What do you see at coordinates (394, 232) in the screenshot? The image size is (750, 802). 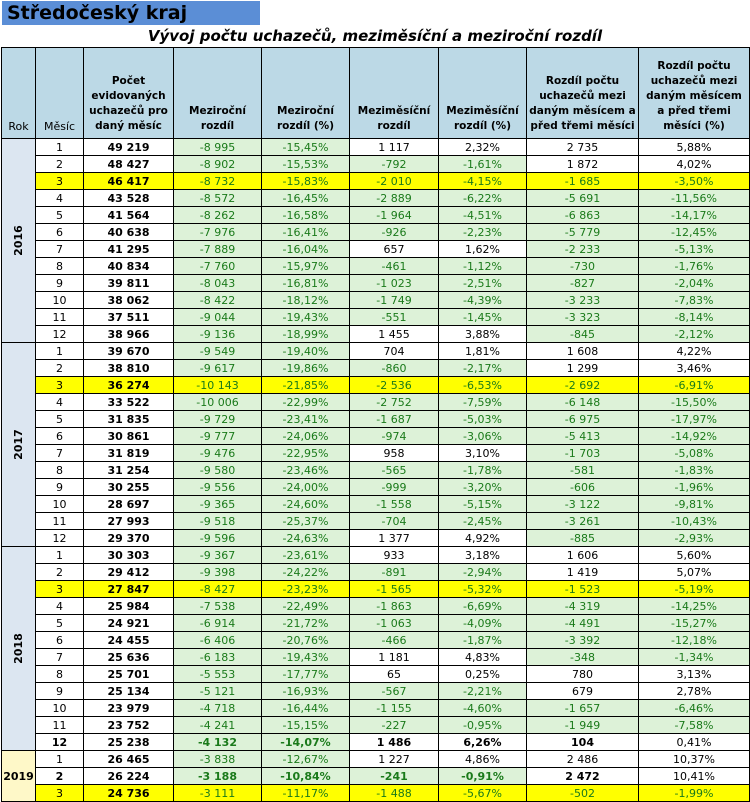 I see `mom-cell: -926` at bounding box center [394, 232].